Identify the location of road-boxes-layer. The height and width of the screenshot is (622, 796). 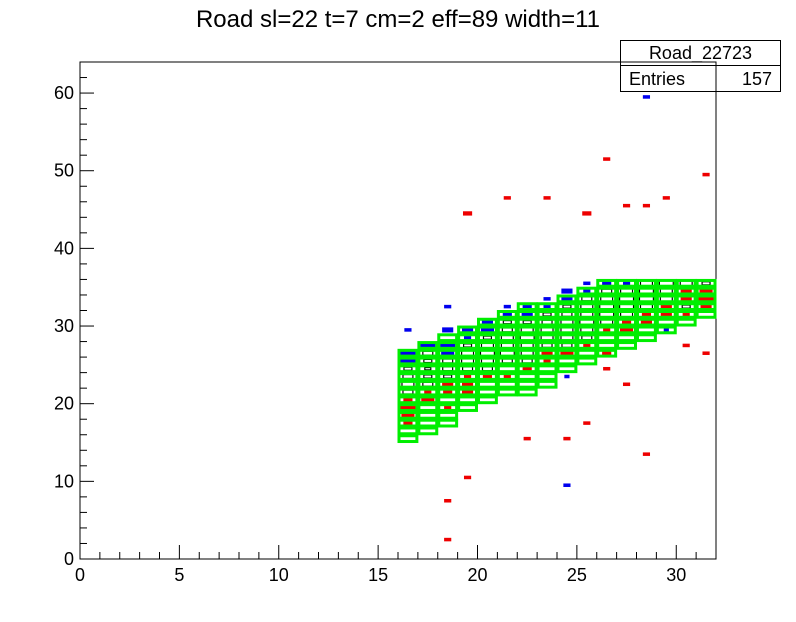
(557, 361).